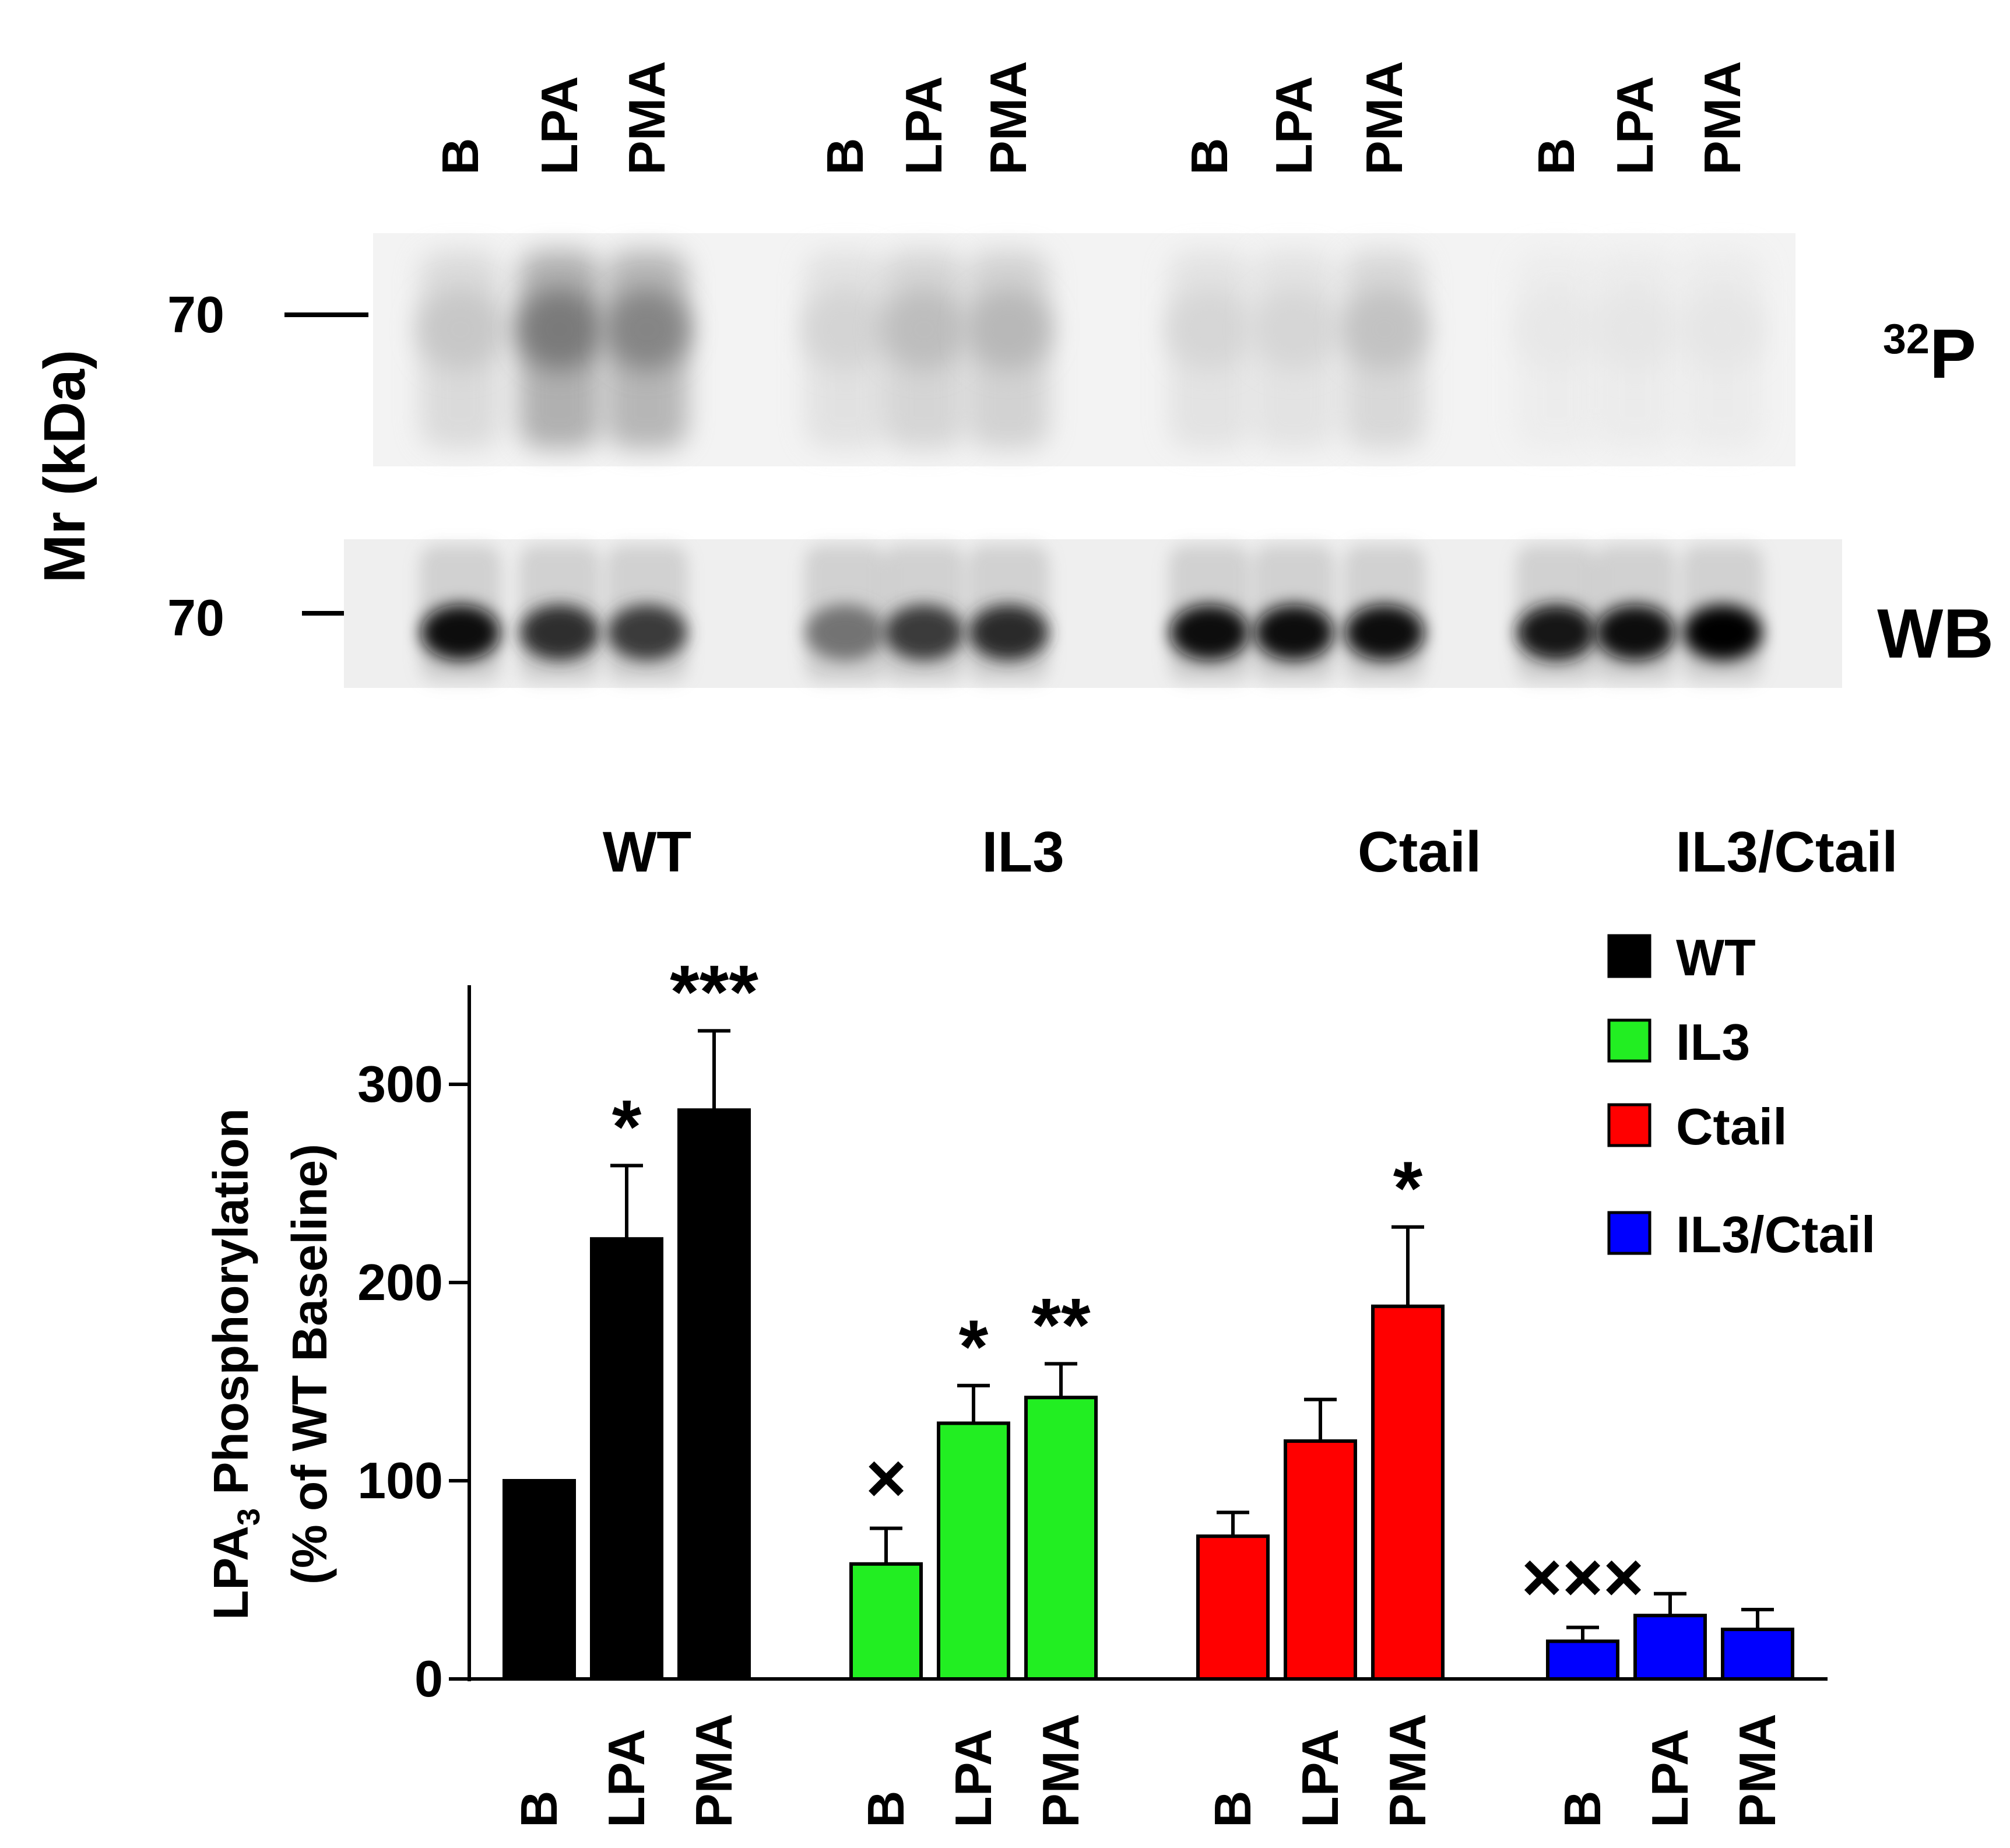  What do you see at coordinates (1741, 1096) in the screenshot?
I see `legend: WT IL3 Ctail IL3/Ctail` at bounding box center [1741, 1096].